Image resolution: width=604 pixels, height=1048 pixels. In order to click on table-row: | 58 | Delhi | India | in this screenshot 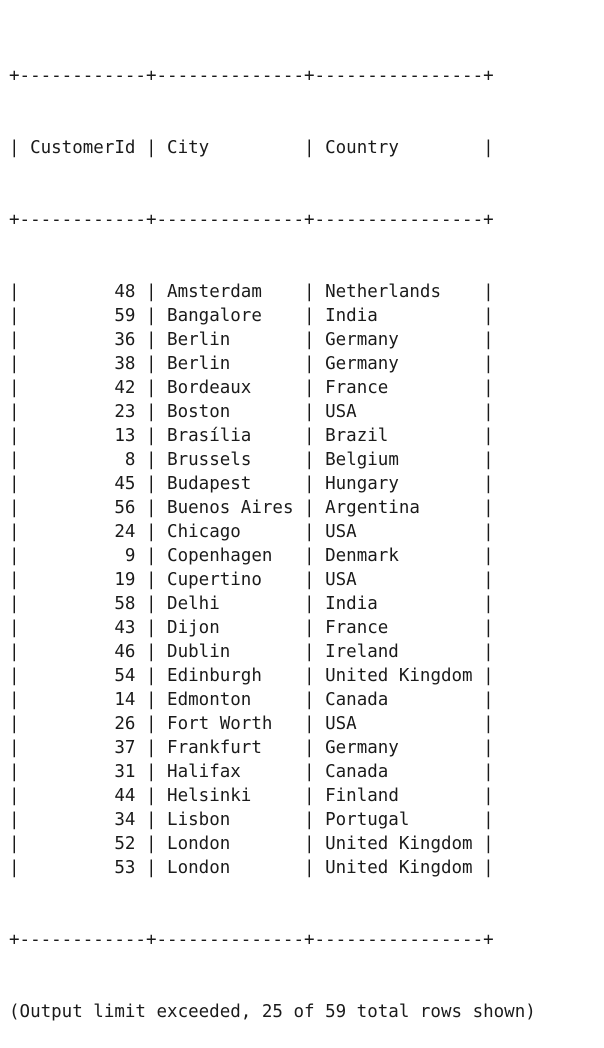, I will do `click(251, 604)`.